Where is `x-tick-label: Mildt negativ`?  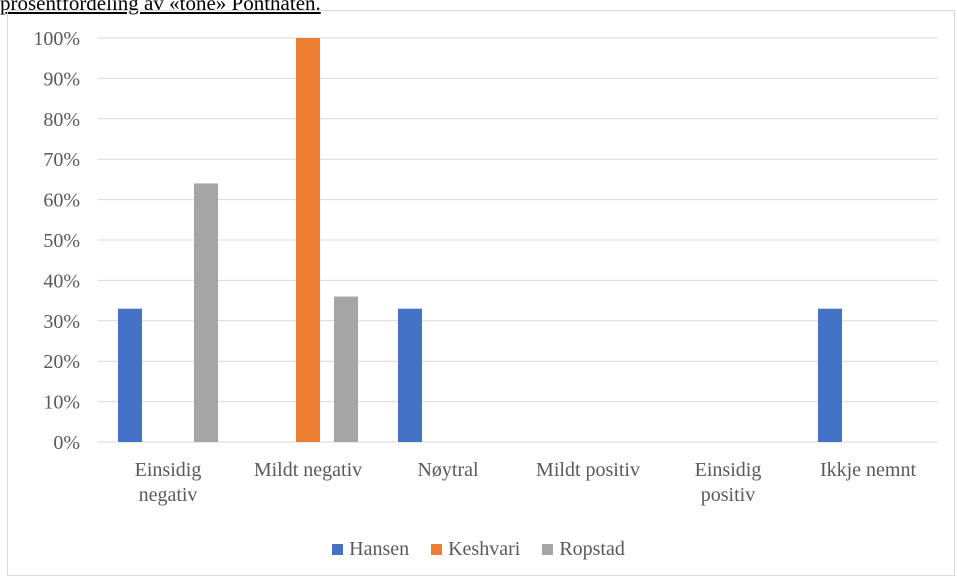
x-tick-label: Mildt negativ is located at coordinates (308, 470).